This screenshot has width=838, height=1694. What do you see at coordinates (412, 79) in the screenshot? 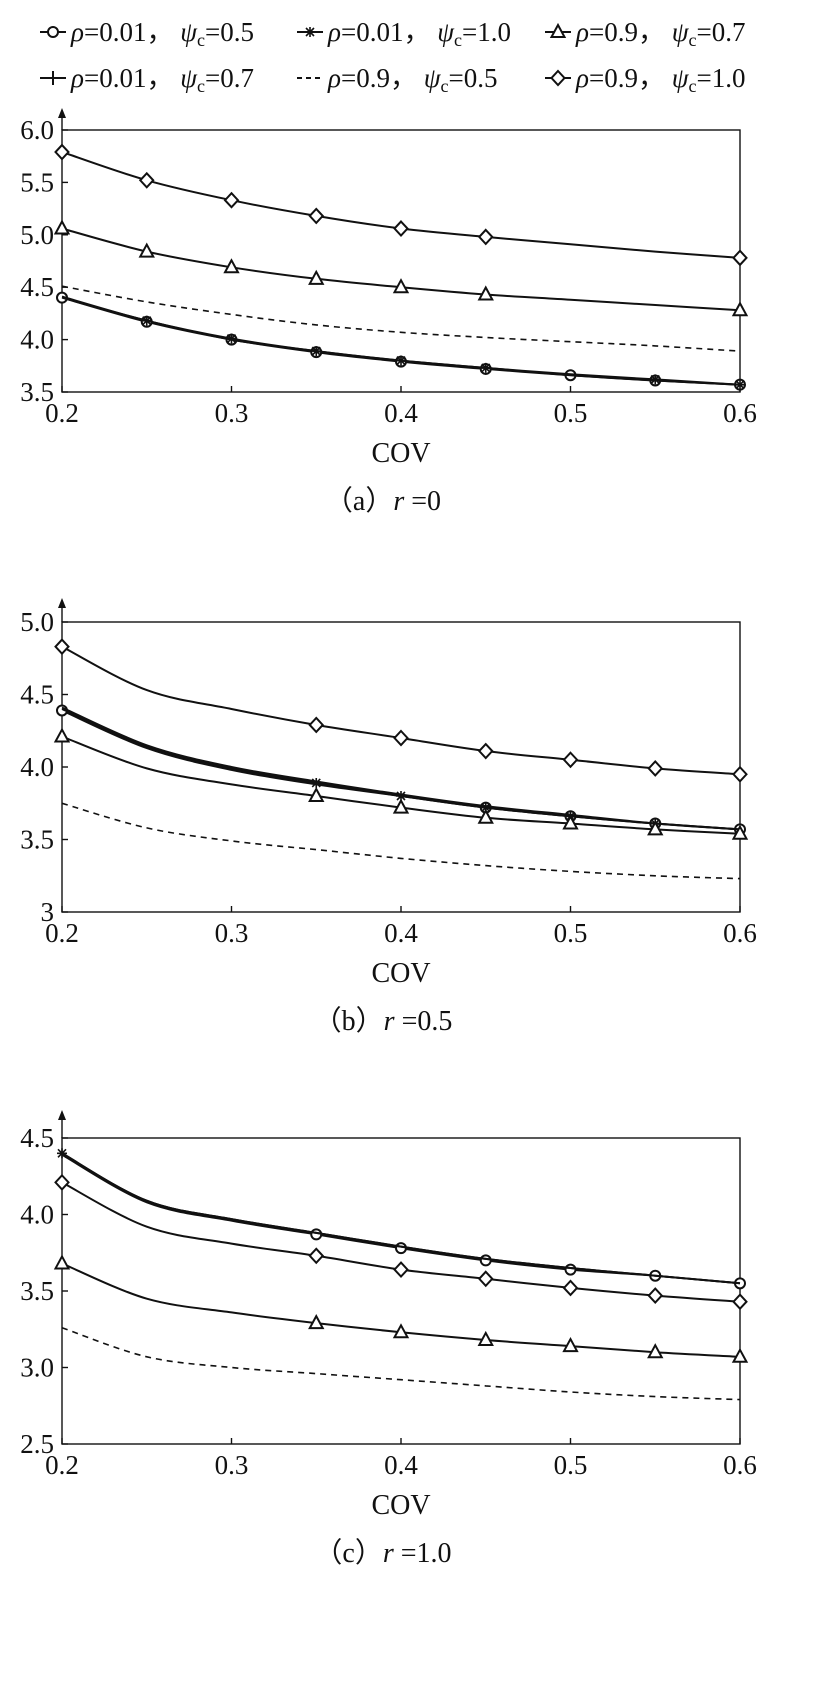
I see `legend-label: ρ=0.9， ψc=0.5` at bounding box center [412, 79].